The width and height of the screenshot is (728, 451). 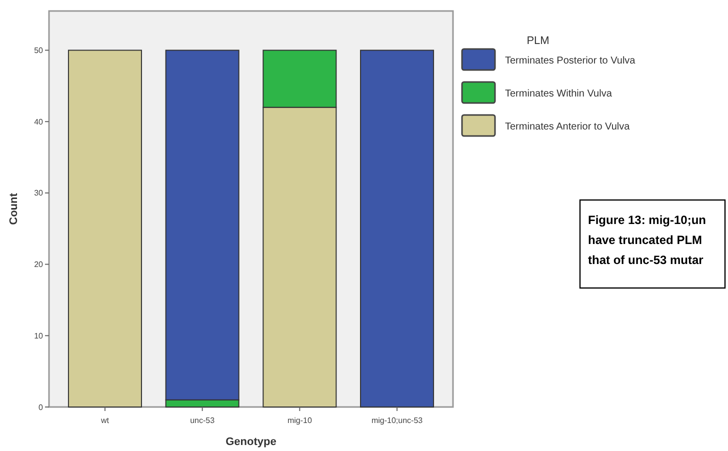 I want to click on y-tick-label: 30, so click(x=39, y=193).